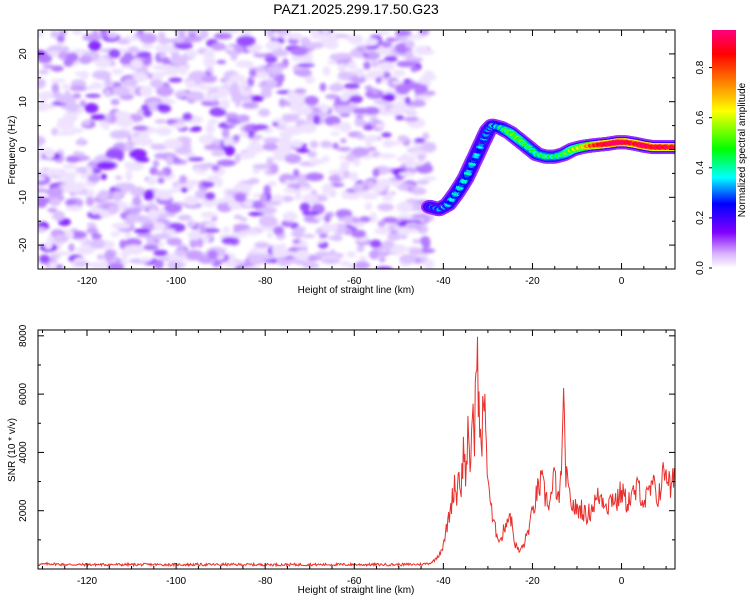 The height and width of the screenshot is (600, 750). What do you see at coordinates (23, 149) in the screenshot?
I see `y-tick-label: 0` at bounding box center [23, 149].